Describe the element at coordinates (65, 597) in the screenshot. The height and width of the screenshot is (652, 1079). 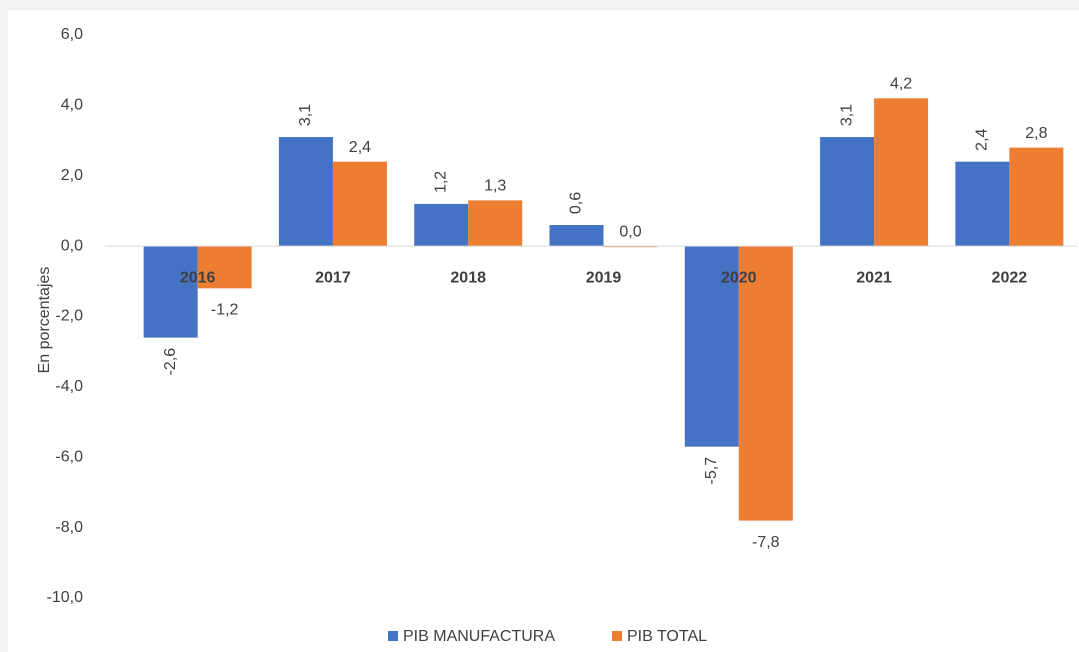
I see `y-tick-label: -10,0` at that location.